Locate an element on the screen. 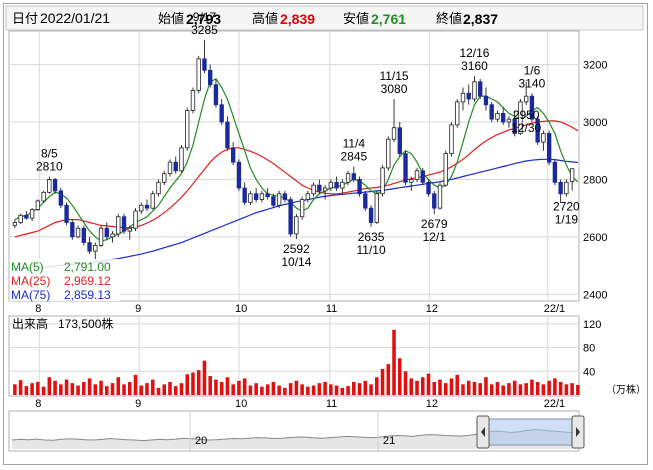 The image size is (653, 470). low-label: 安値 is located at coordinates (356, 18).